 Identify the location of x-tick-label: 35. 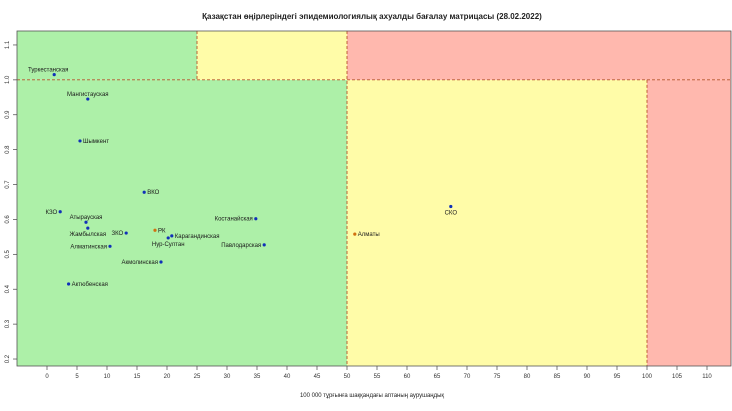
(257, 377).